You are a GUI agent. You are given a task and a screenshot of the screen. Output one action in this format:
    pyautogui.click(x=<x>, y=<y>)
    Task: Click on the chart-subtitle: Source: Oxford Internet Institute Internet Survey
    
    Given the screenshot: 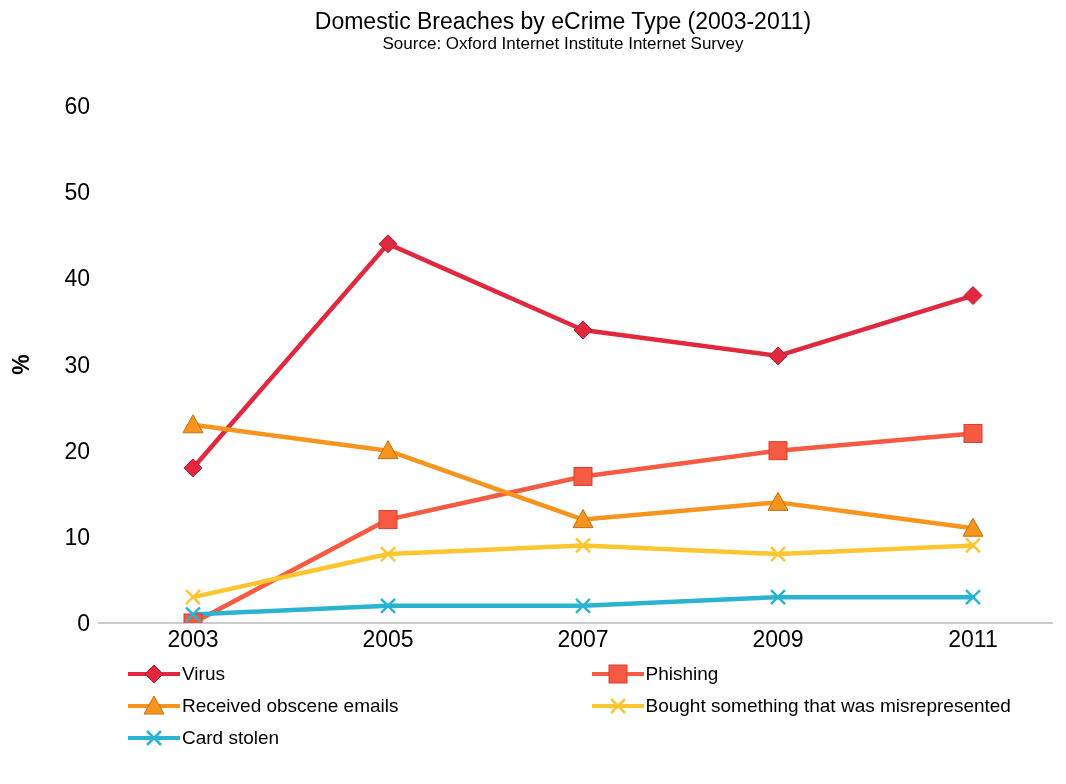 What is the action you would take?
    pyautogui.click(x=563, y=44)
    